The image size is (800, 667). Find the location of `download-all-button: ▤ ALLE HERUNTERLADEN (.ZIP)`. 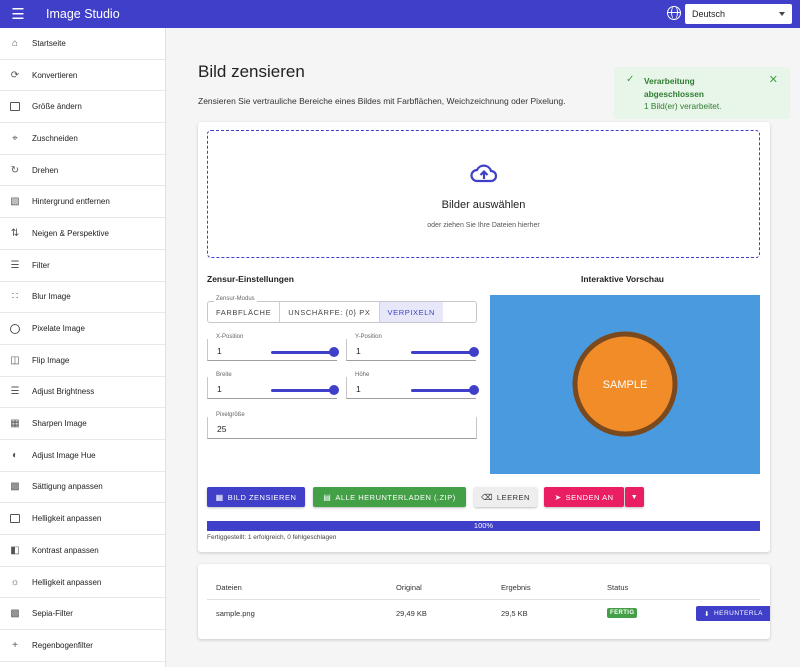

download-all-button: ▤ ALLE HERUNTERLADEN (.ZIP) is located at coordinates (389, 497).